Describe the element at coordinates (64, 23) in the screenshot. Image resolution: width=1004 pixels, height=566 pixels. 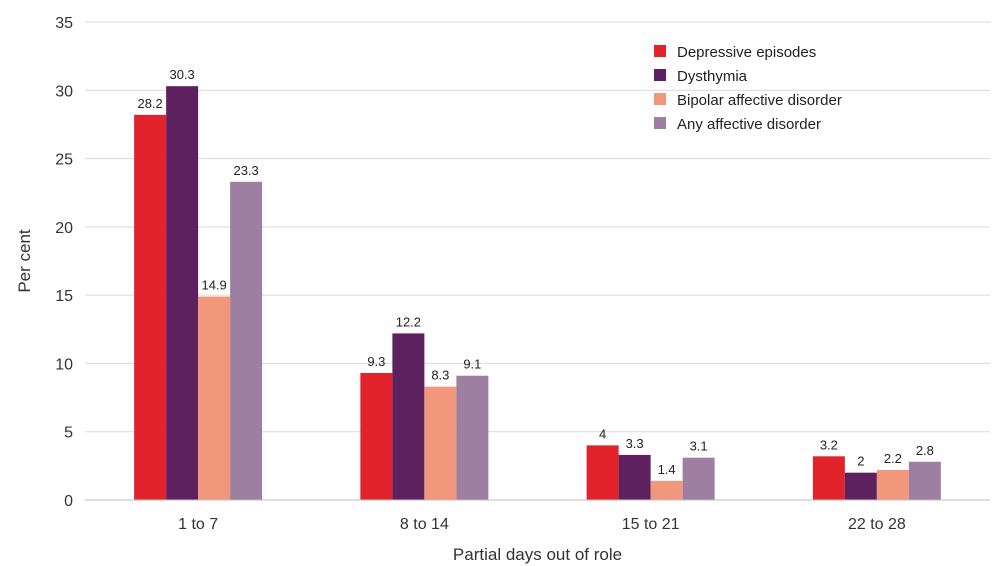
I see `y-tick-label: 35` at that location.